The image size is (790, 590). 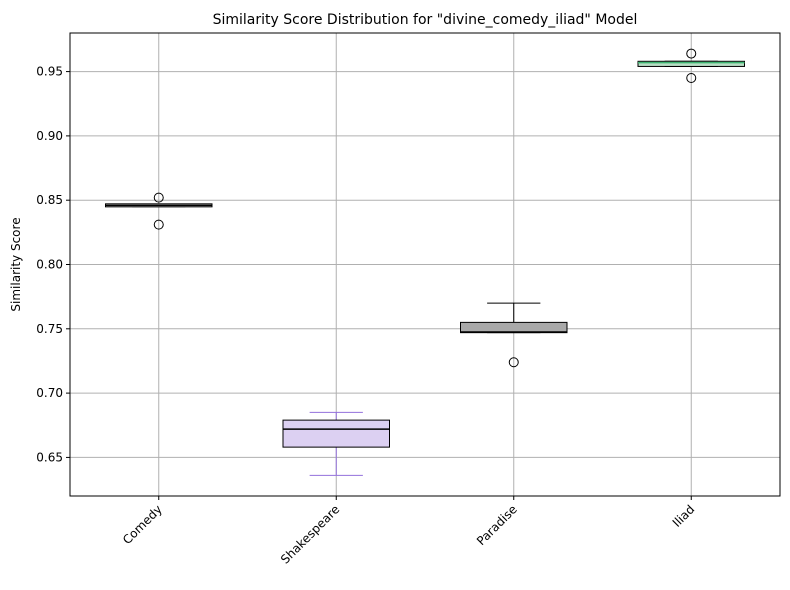 I want to click on x-tick-label: Paradise, so click(x=497, y=525).